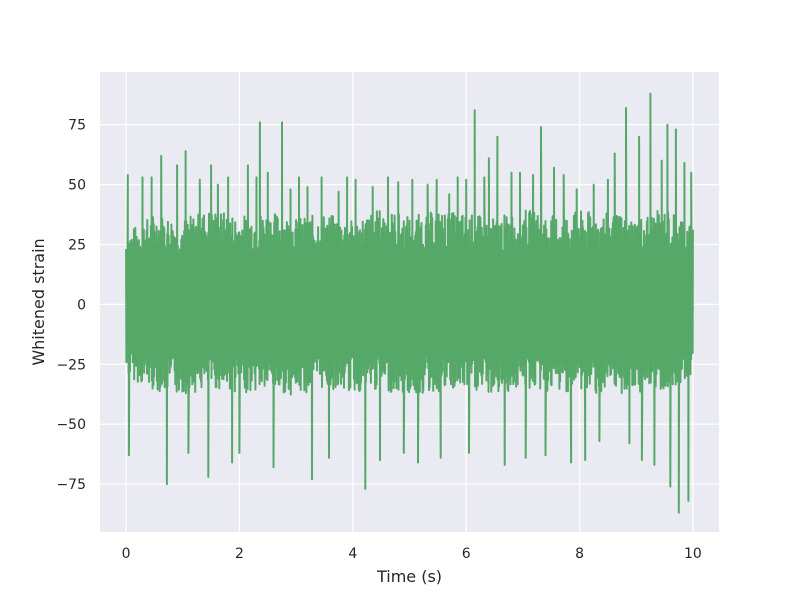 The image size is (800, 600). What do you see at coordinates (77, 246) in the screenshot?
I see `y-tick-label: 25` at bounding box center [77, 246].